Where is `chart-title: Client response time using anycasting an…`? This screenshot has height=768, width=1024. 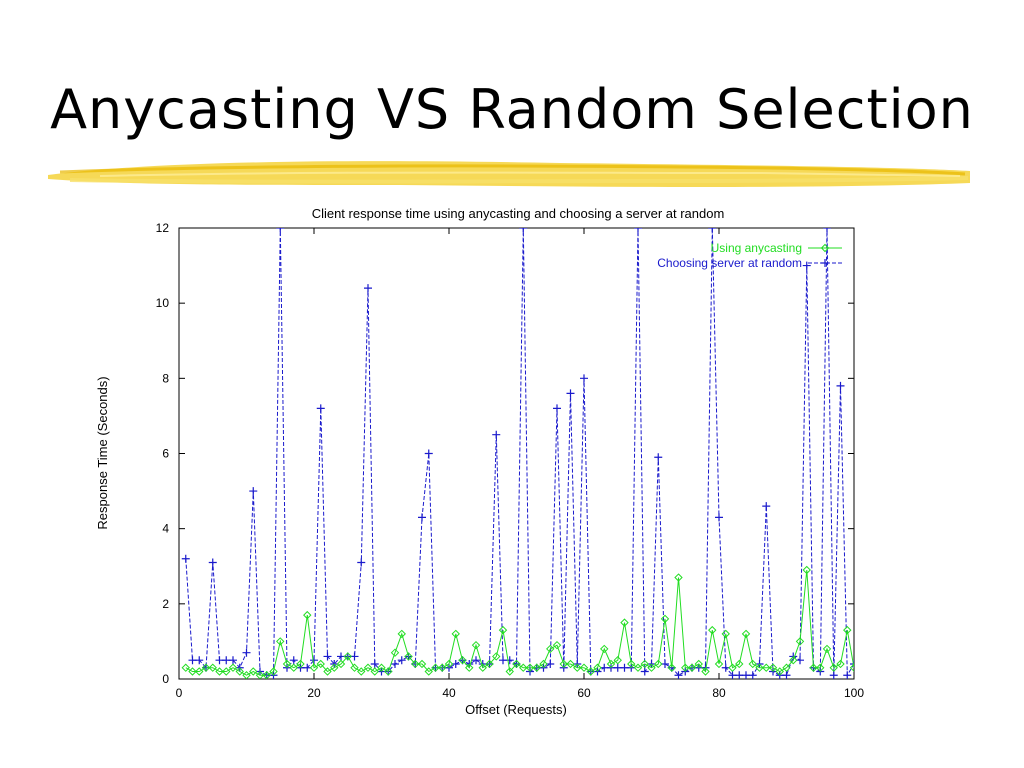
chart-title: Client response time using anycasting an… is located at coordinates (518, 213).